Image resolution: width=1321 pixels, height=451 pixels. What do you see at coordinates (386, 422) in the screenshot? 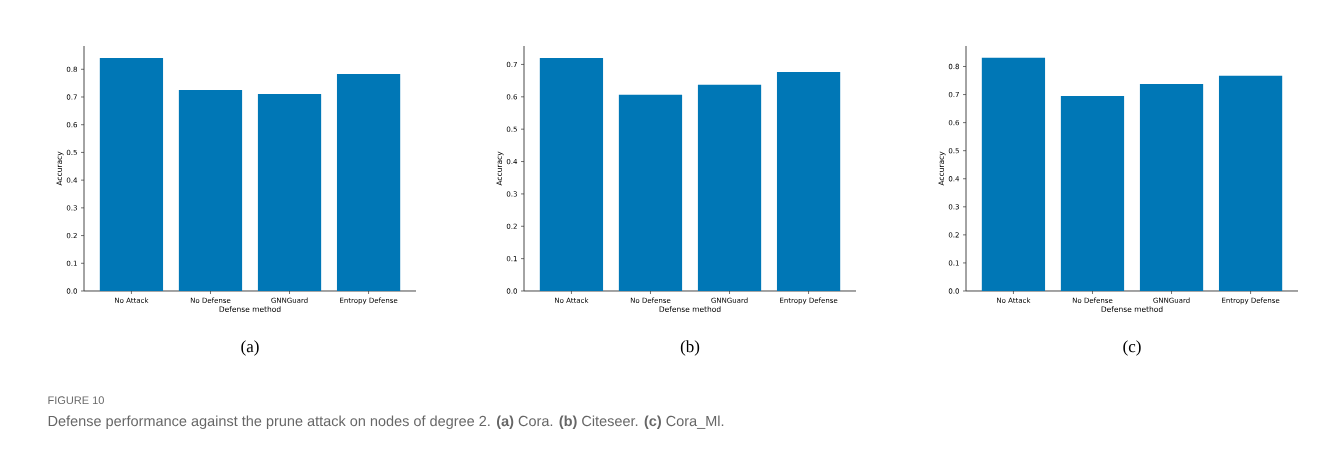
I see `text: Defense performance against the prune attack on nodes of degree 2. (a) Cora. (b) Citeseer. (c) Cora_Ml.` at bounding box center [386, 422].